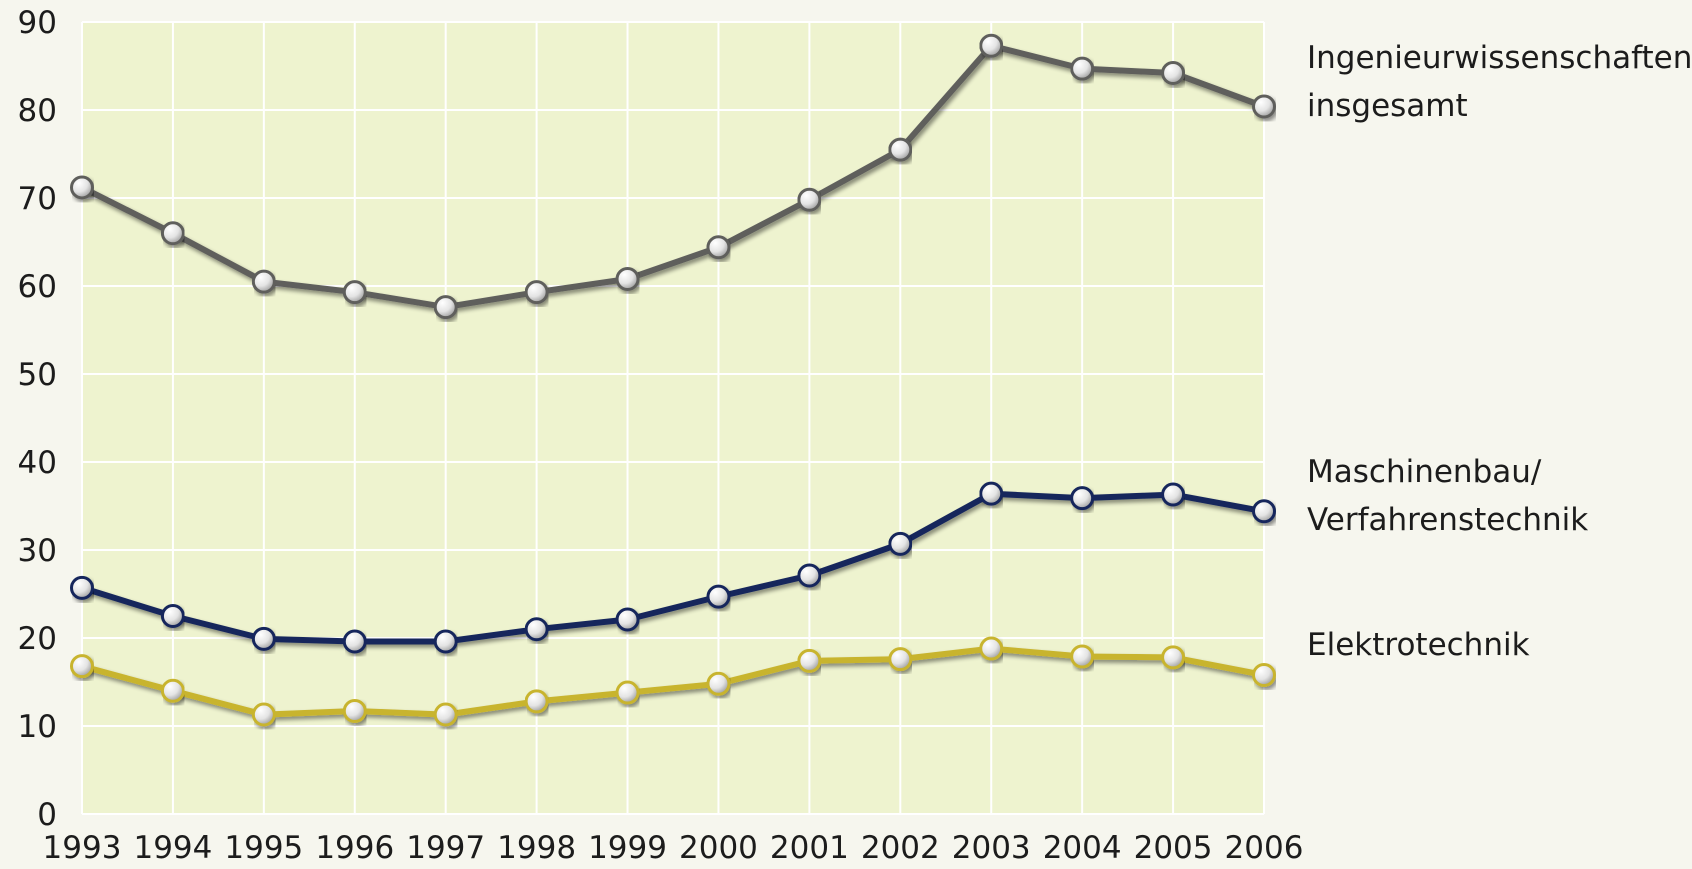 The image size is (1692, 869). What do you see at coordinates (991, 848) in the screenshot?
I see `x-tick-label: 2003` at bounding box center [991, 848].